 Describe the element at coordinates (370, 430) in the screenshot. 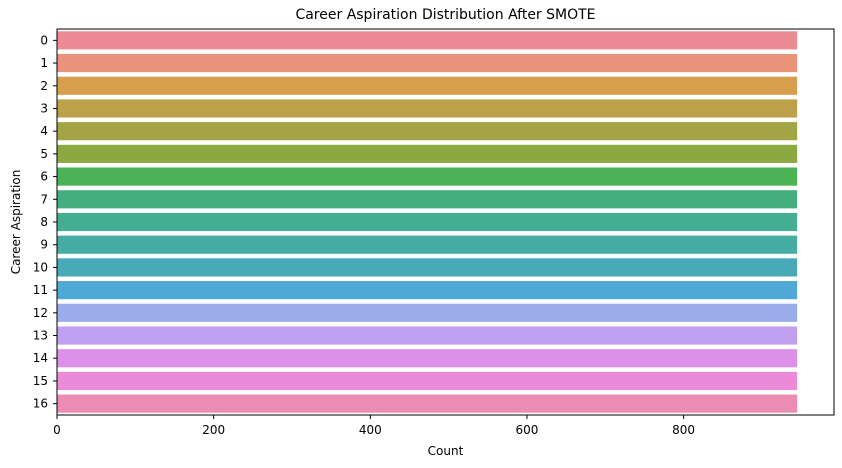

I see `x-tick-label: 400` at that location.